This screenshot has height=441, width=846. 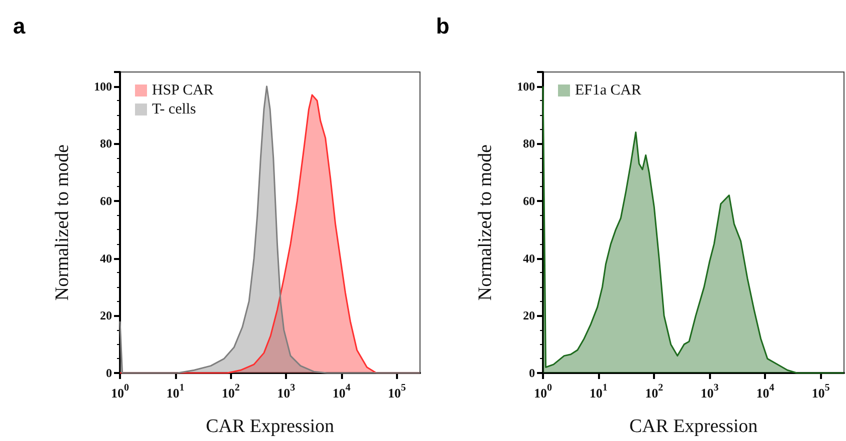 What do you see at coordinates (183, 90) in the screenshot?
I see `legend-label: HSP CAR` at bounding box center [183, 90].